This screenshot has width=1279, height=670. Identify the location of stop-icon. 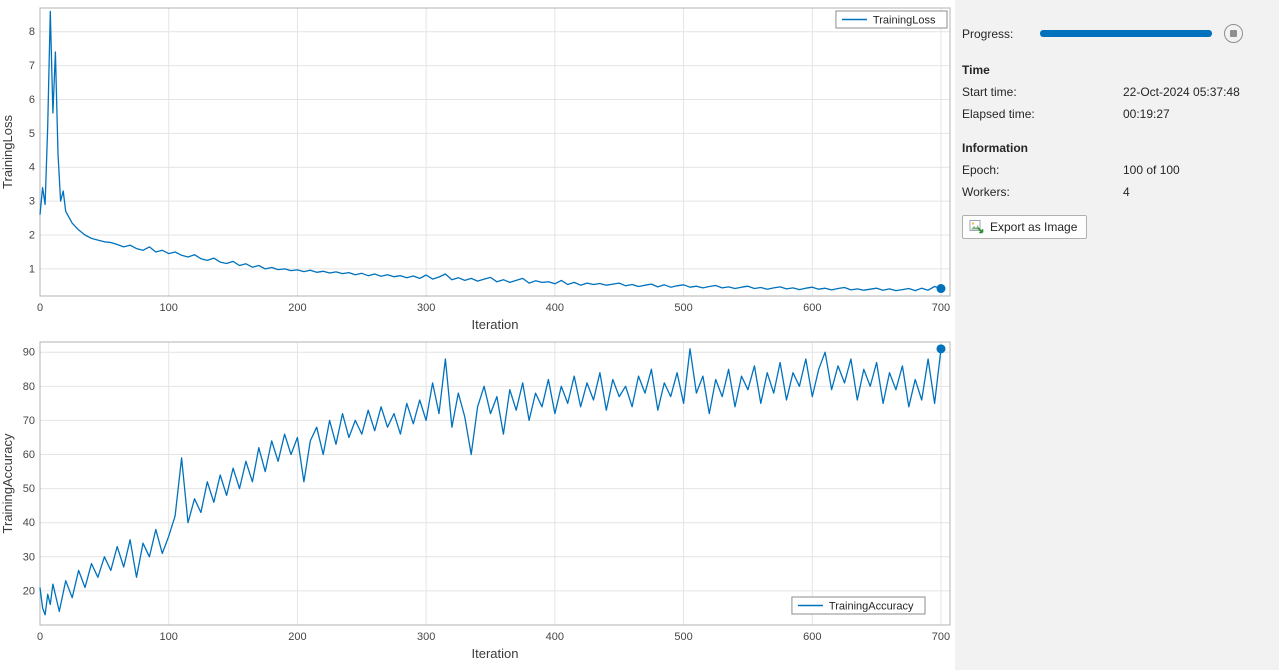
(1233, 33).